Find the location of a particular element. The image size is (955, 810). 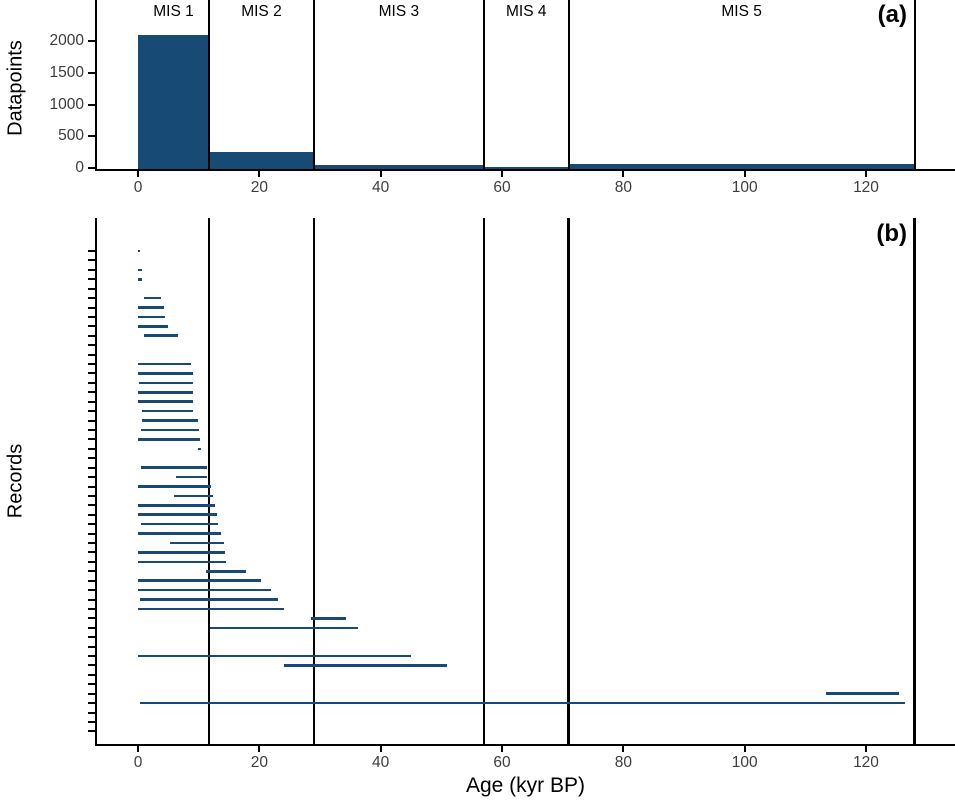

y-tick-label: 0 is located at coordinates (79, 167).